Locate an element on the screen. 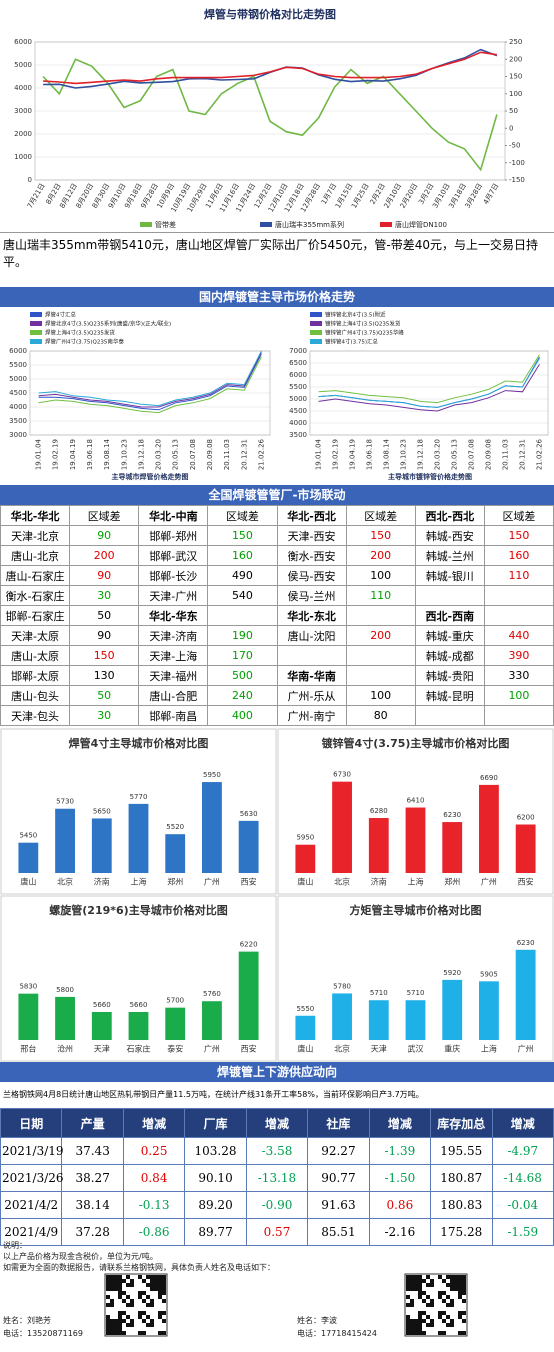  cell: 85.51 is located at coordinates (338, 1232).